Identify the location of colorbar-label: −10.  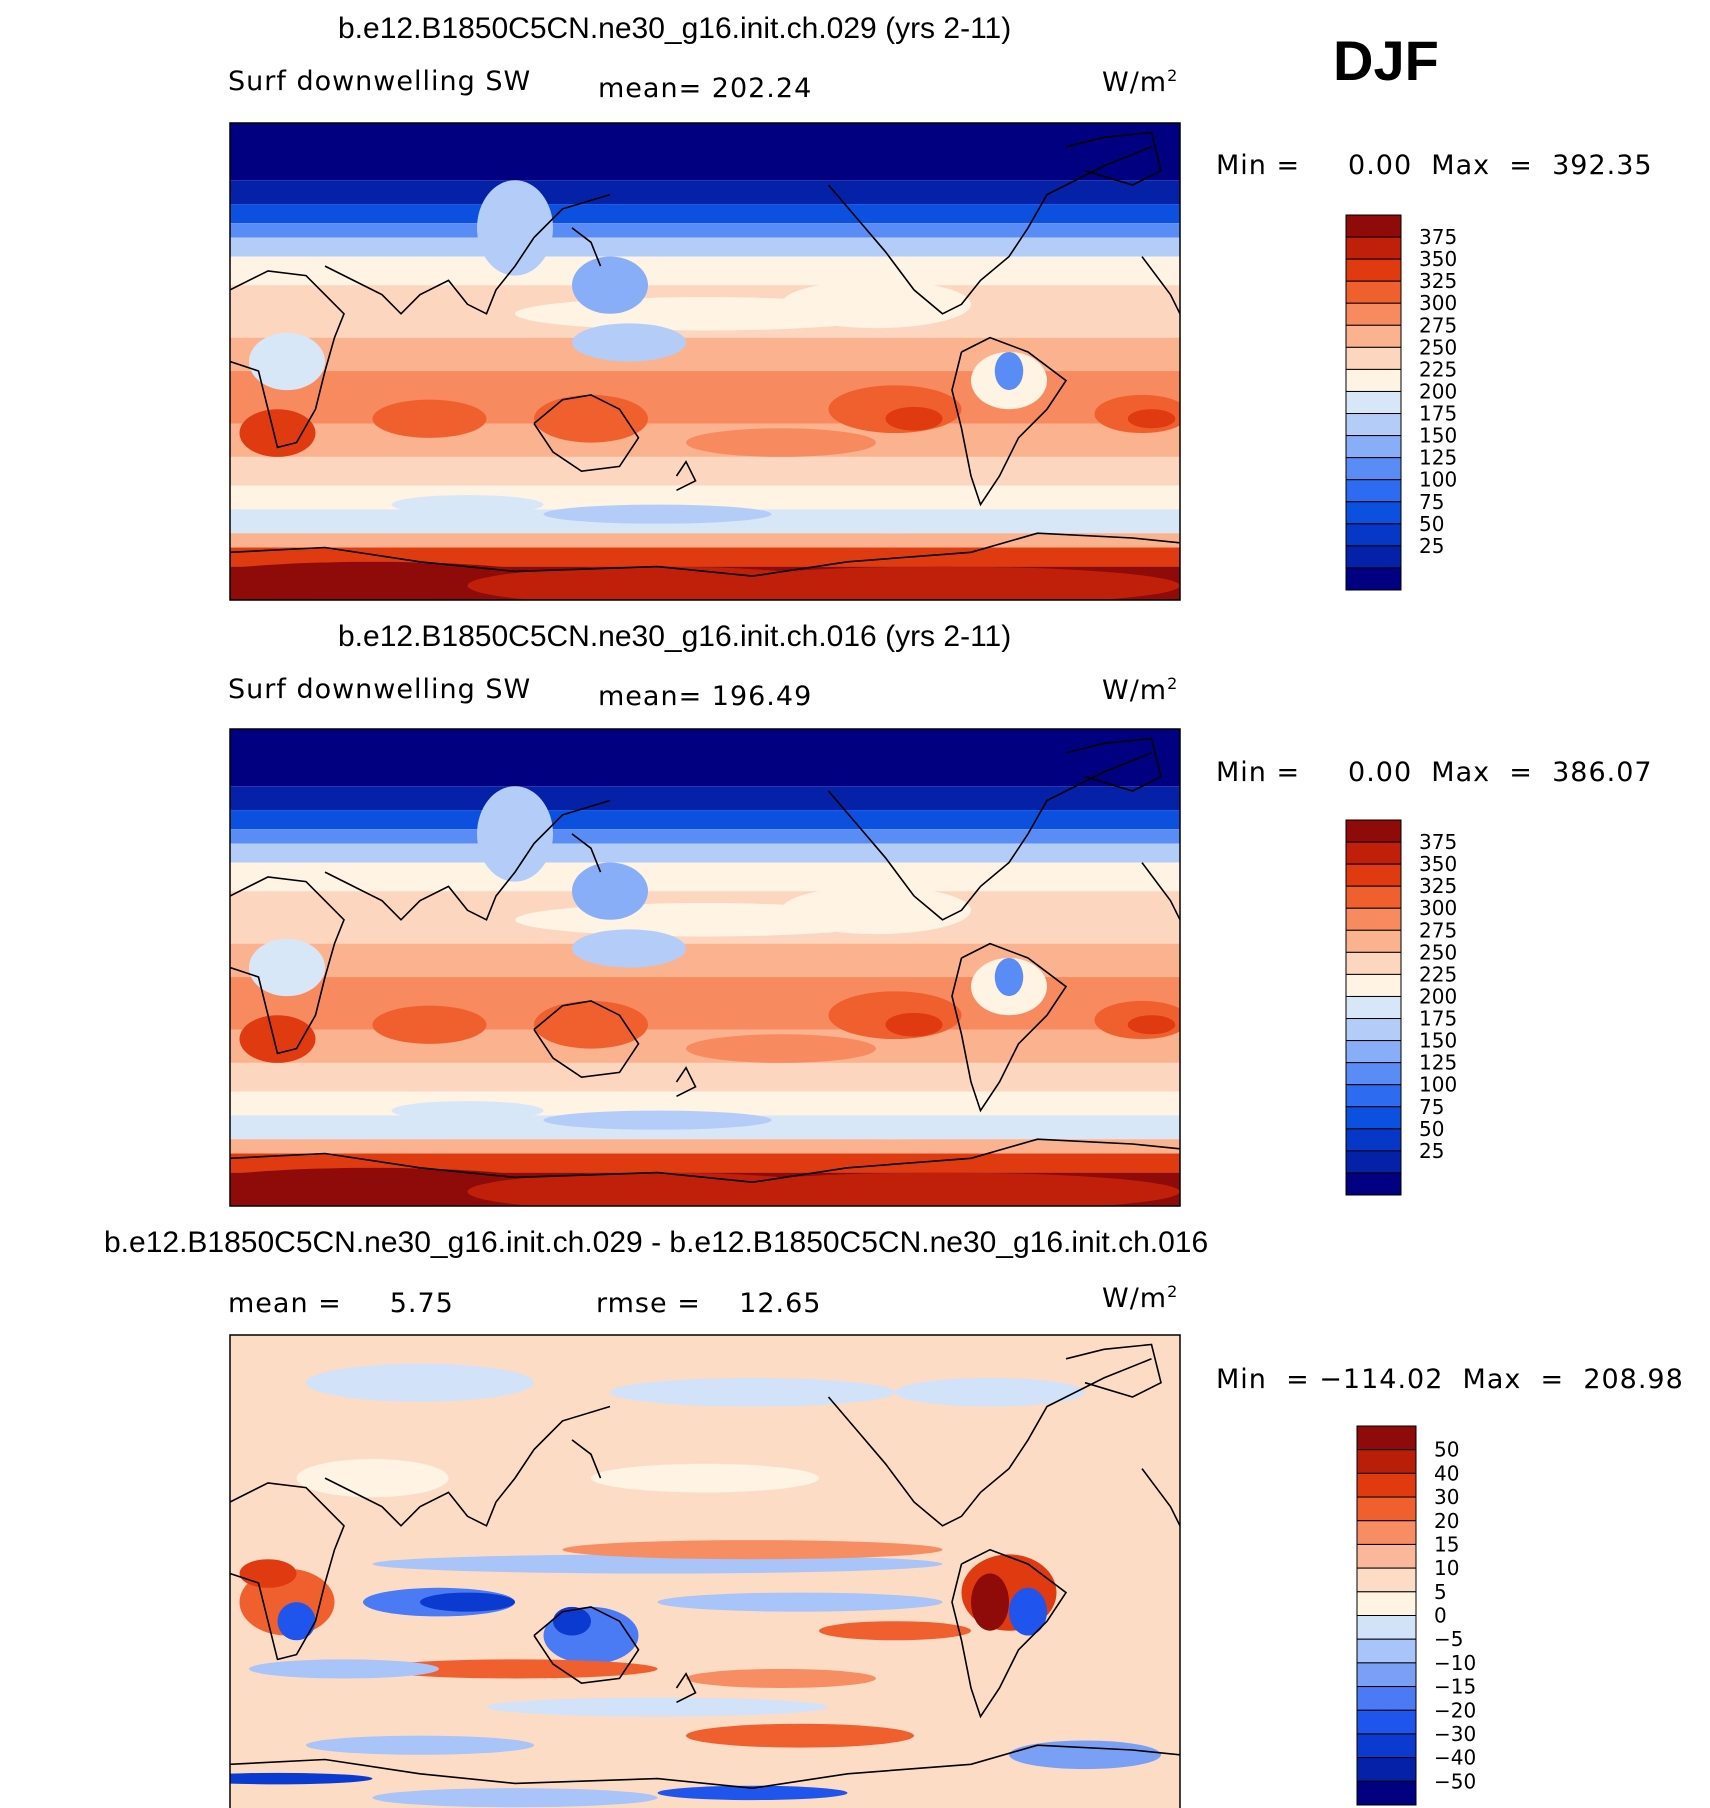
(1455, 1663).